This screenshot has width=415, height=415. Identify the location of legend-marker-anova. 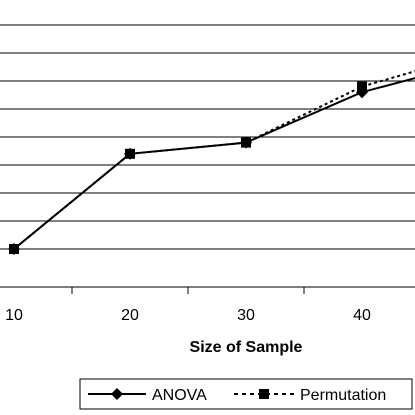
(117, 394).